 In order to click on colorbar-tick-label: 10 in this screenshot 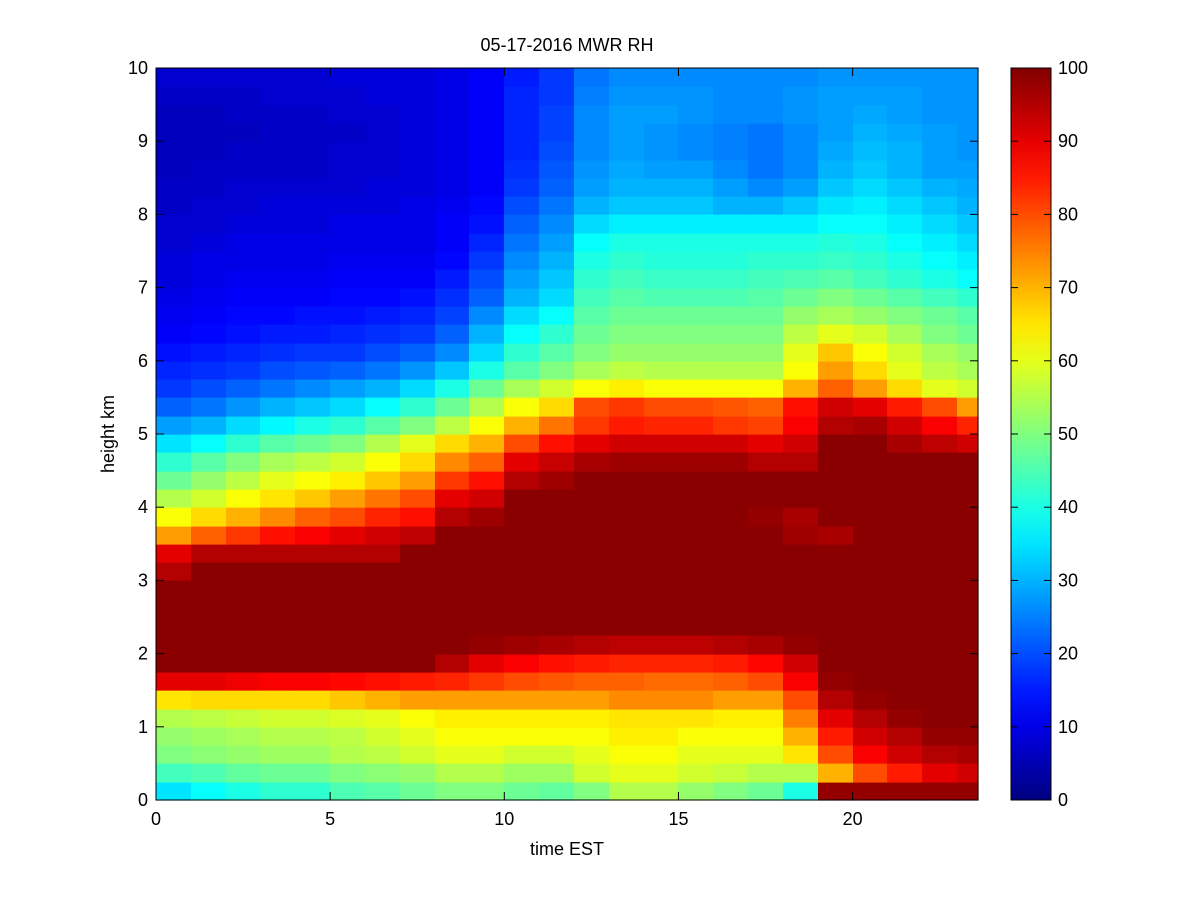, I will do `click(1068, 727)`.